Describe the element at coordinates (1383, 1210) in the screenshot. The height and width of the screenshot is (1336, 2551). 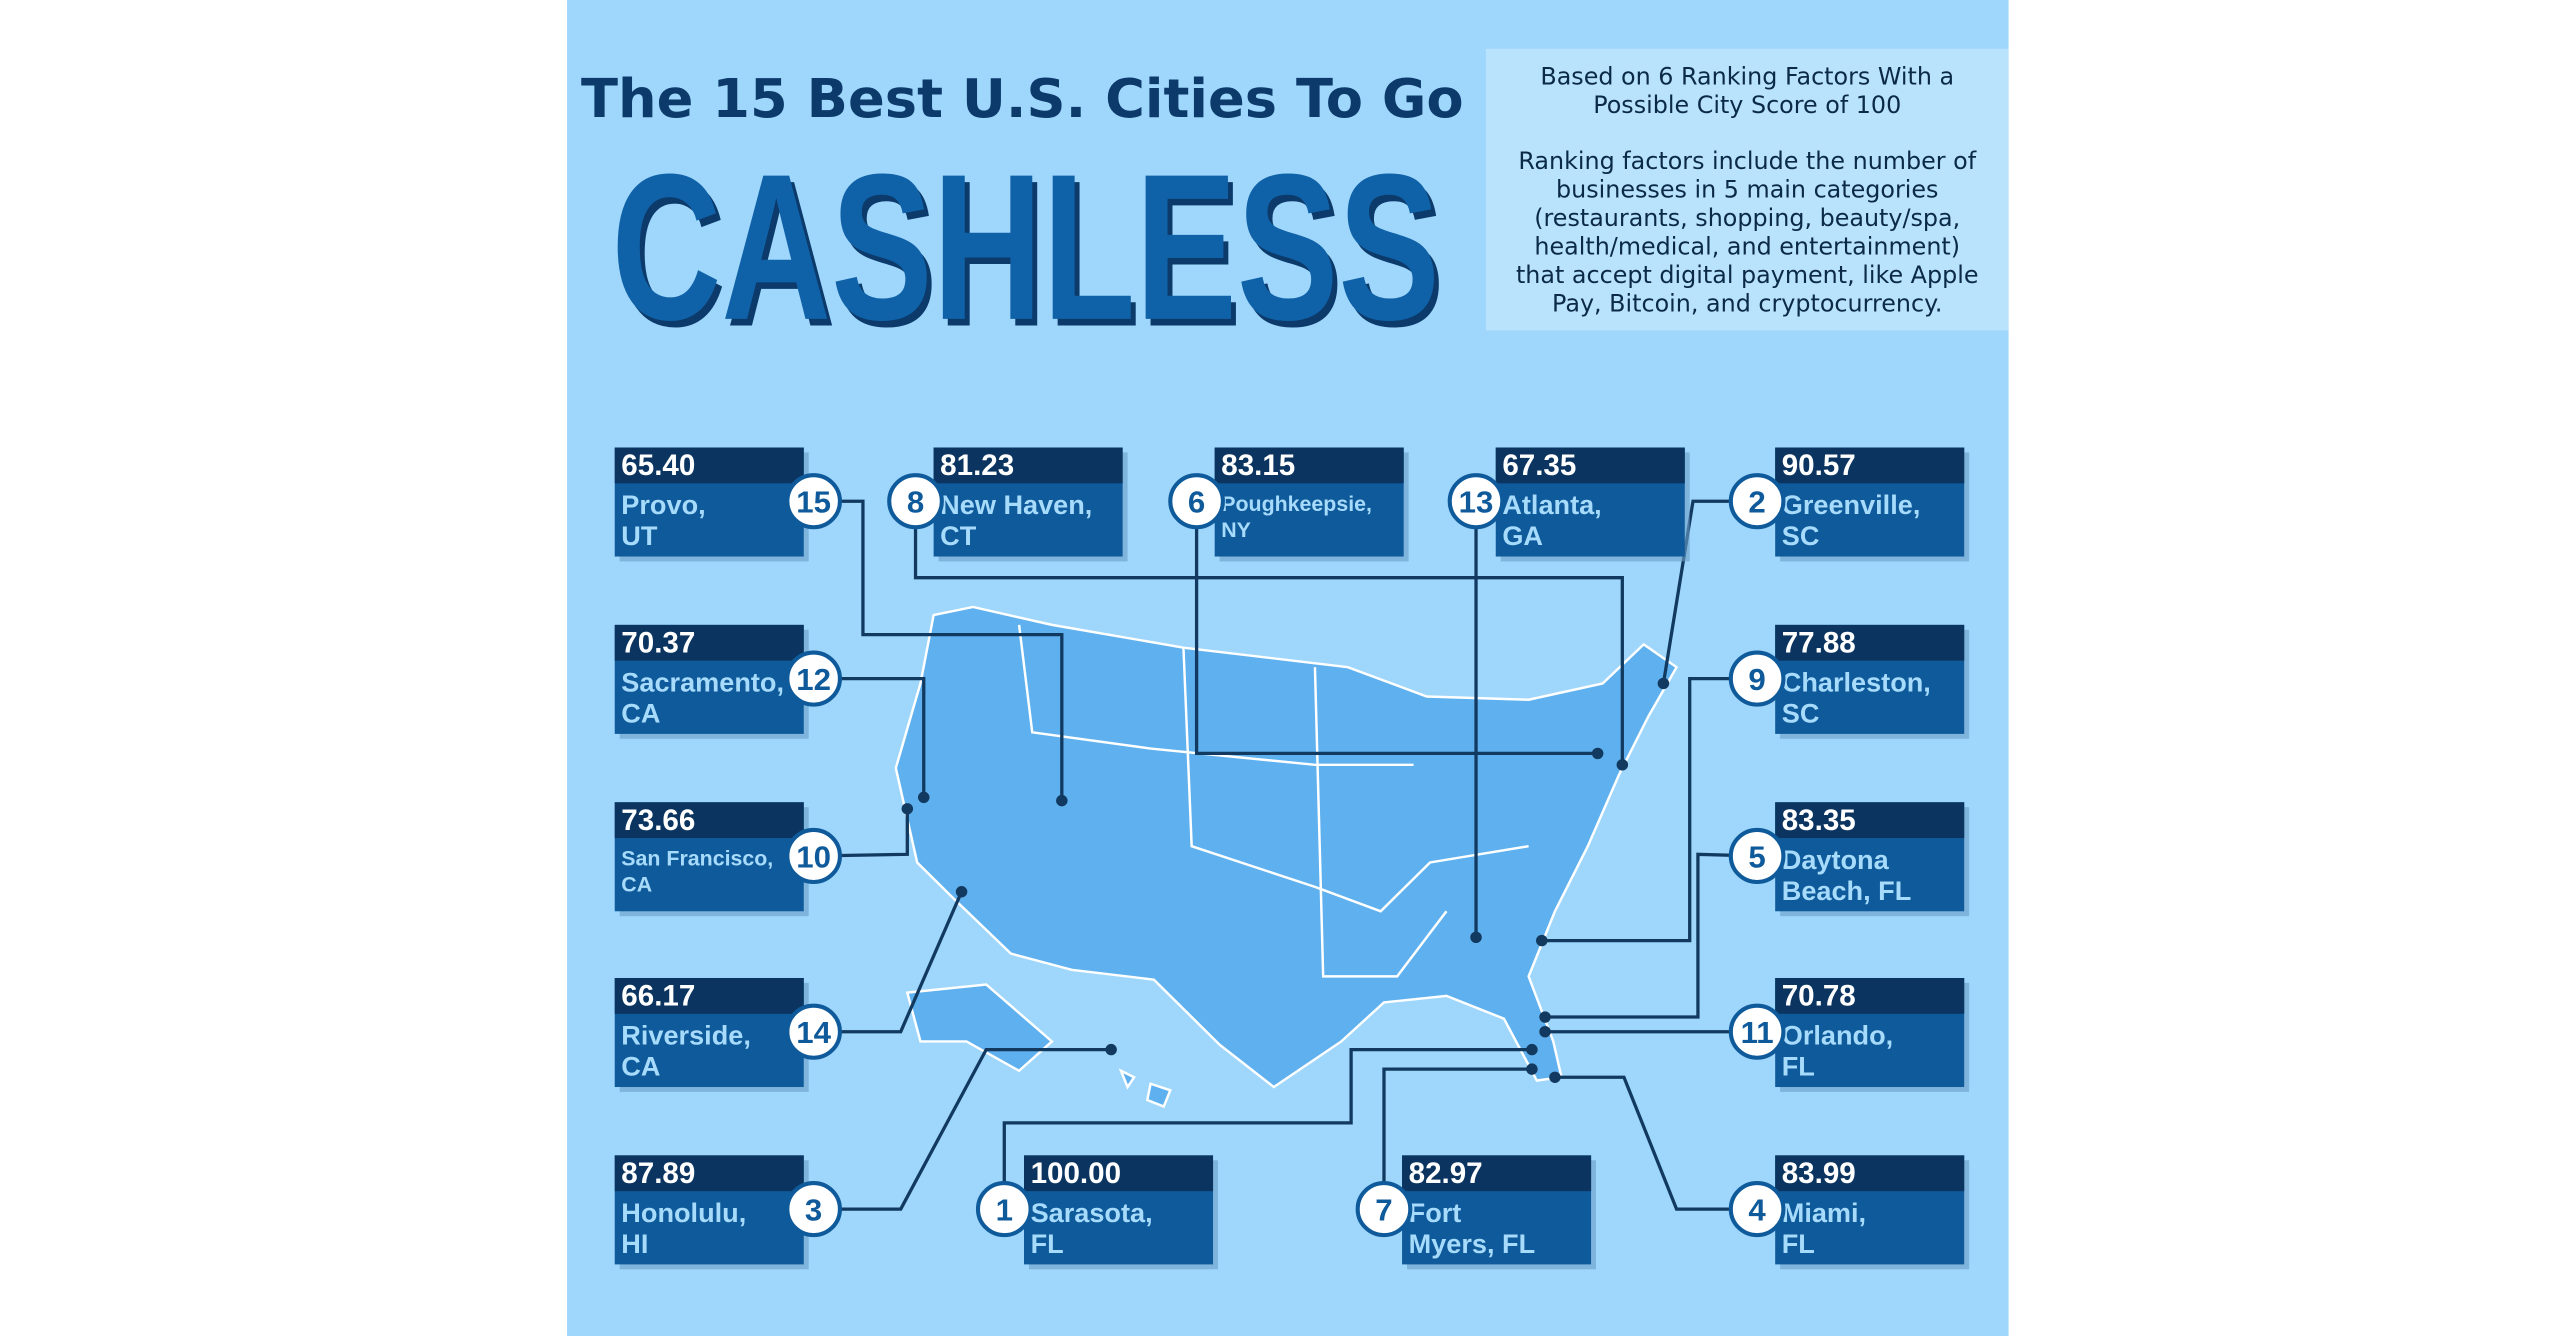
I see `rank: 7` at that location.